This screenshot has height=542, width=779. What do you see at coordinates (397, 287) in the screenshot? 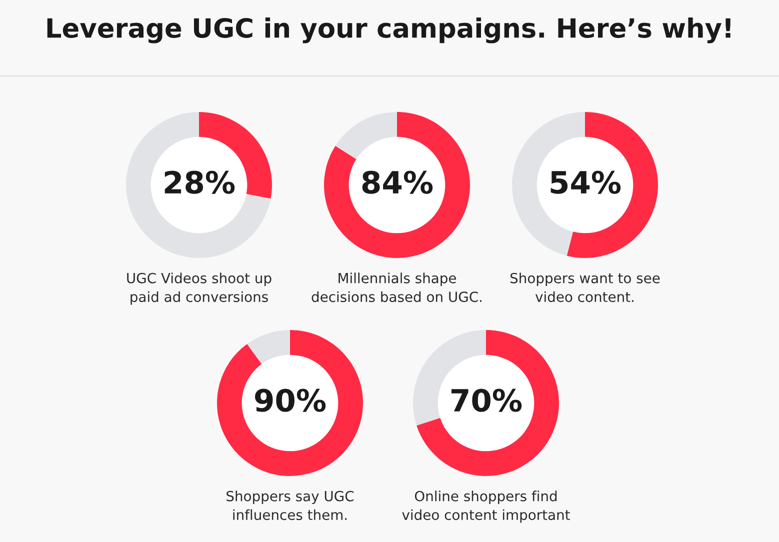
I see `text: Millennials shape decisions based on UGC.` at bounding box center [397, 287].